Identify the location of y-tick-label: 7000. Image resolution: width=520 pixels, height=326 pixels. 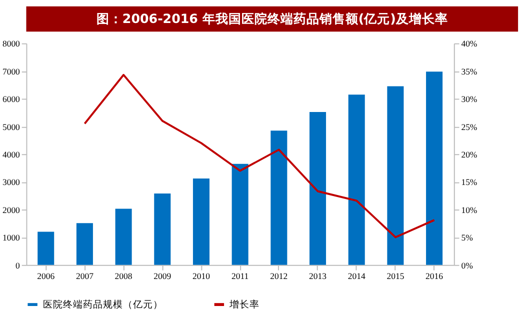
(11, 71).